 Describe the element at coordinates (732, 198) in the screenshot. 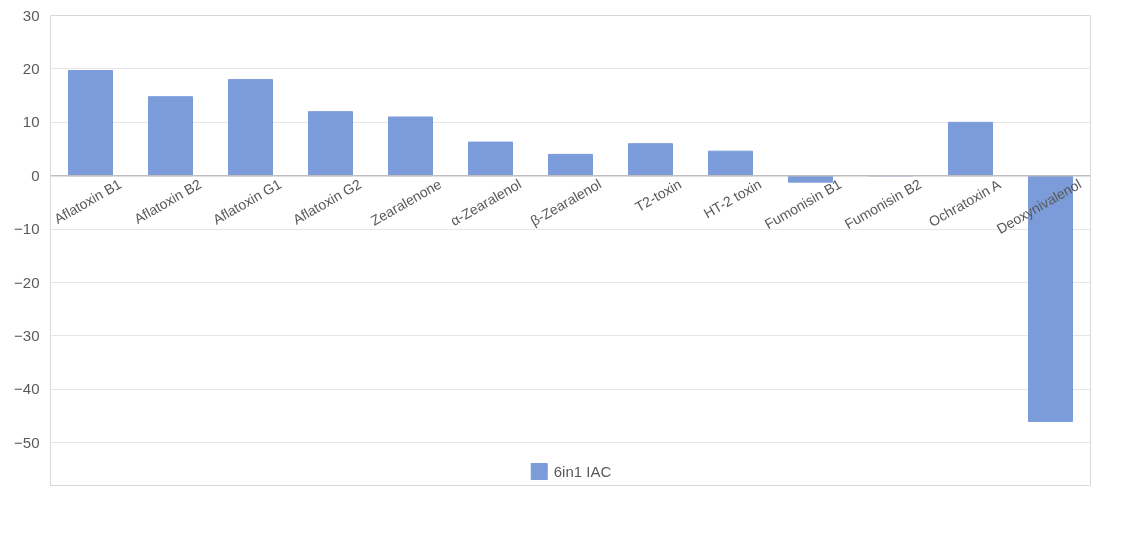

I see `x-tick-label: HT-2 toxin` at that location.